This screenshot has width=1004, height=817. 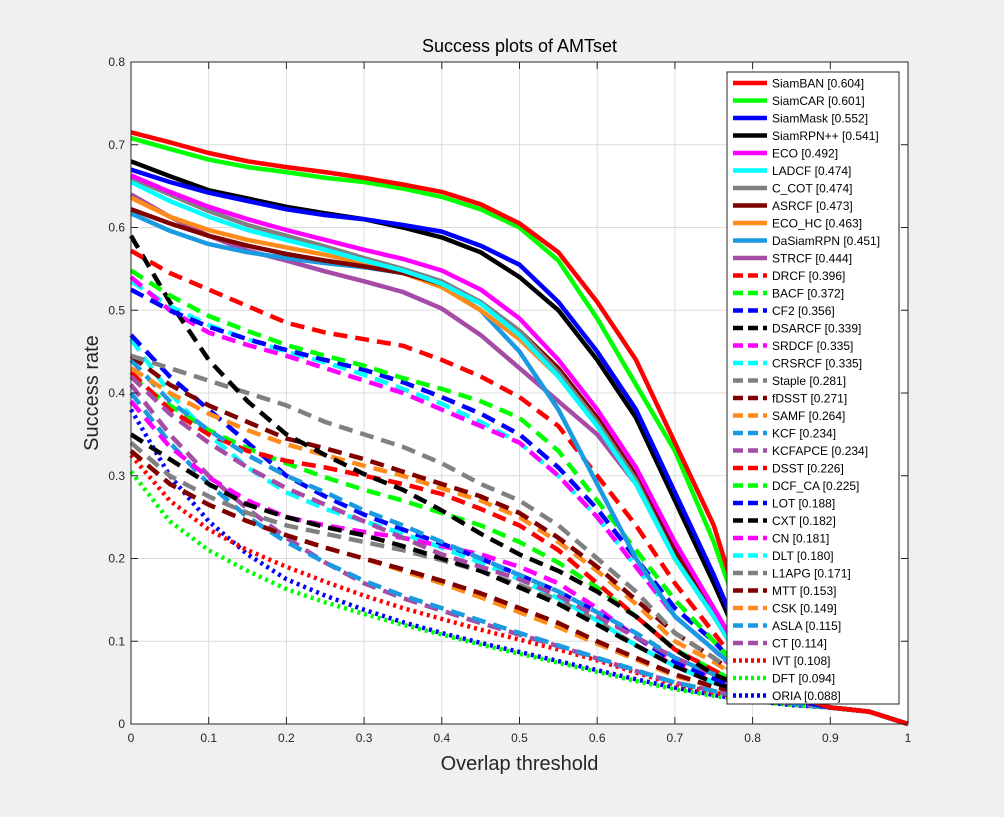 I want to click on legend-label: KCFAPCE [0.234], so click(x=820, y=451).